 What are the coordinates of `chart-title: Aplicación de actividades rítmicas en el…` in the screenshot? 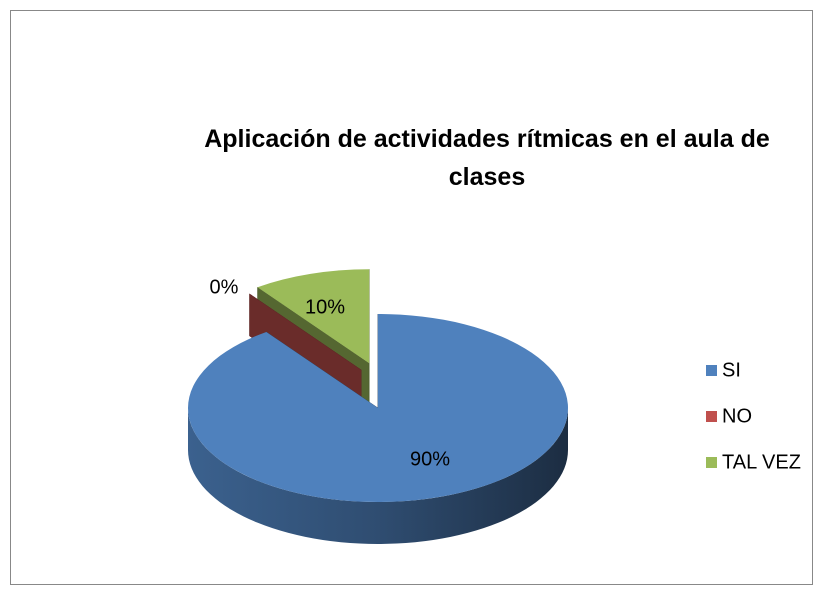 It's located at (487, 158).